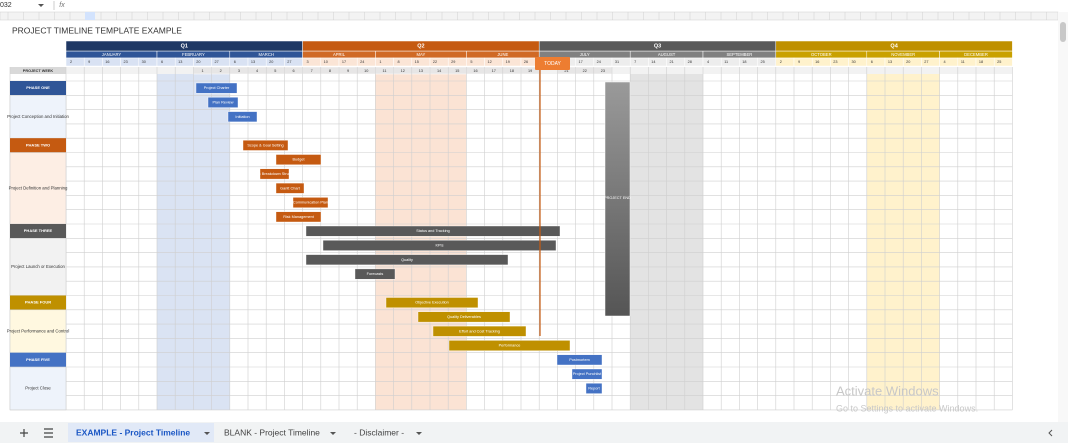 This screenshot has width=1068, height=443. Describe the element at coordinates (421, 54) in the screenshot. I see `month-label: MAY` at that location.